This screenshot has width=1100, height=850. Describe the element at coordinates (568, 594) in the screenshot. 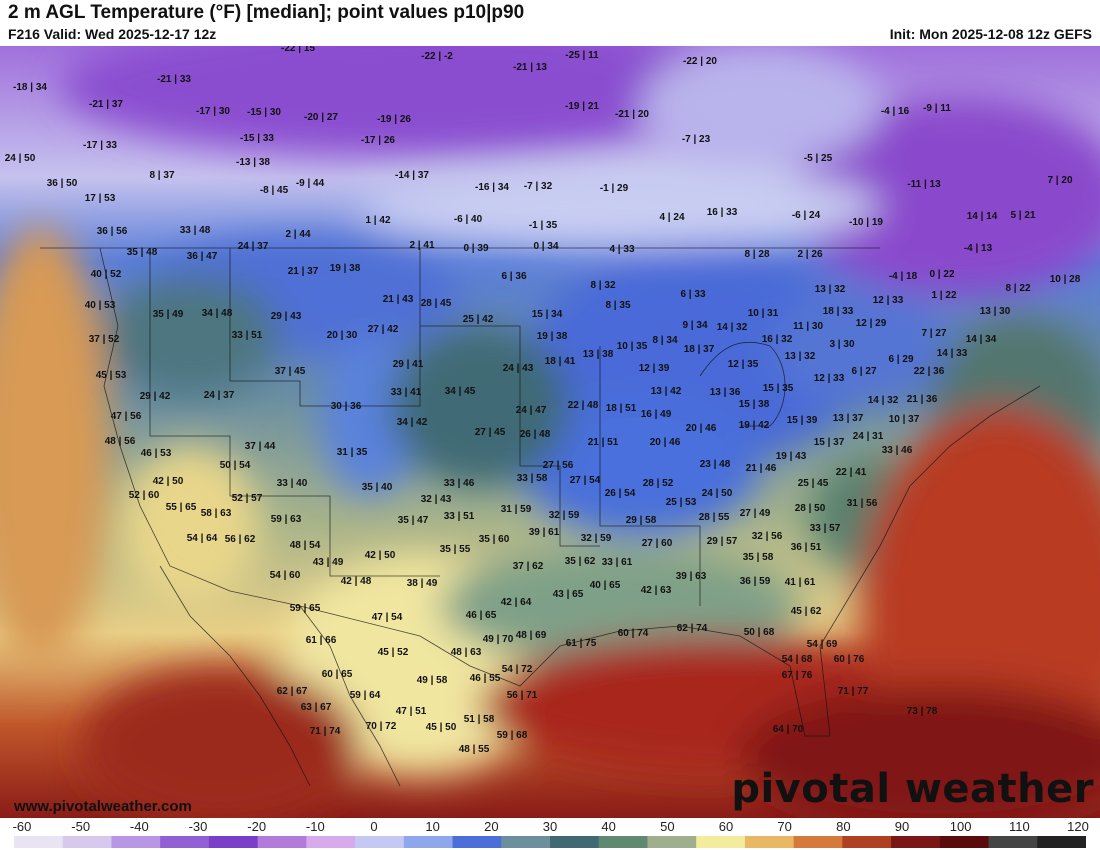

I see `point-value-label: 43 | 65` at that location.